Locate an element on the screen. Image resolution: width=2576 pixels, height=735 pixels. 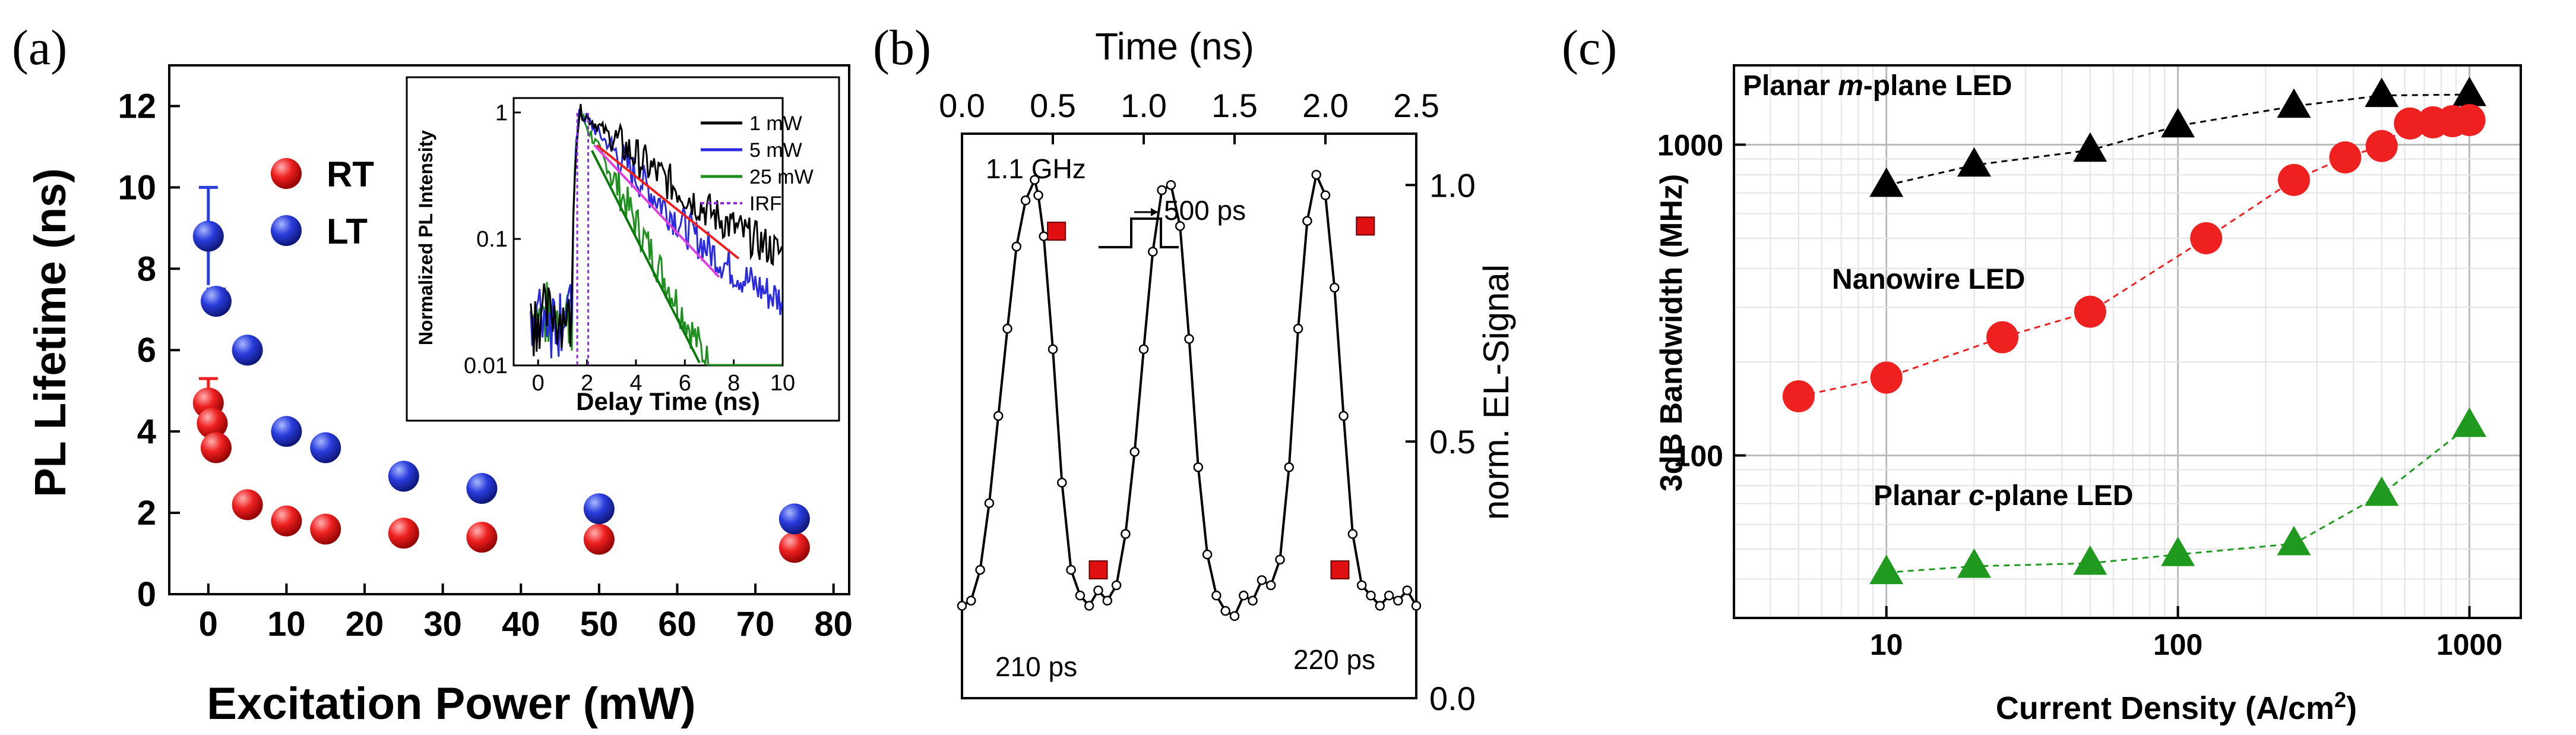
x-tick-label: 2.5 is located at coordinates (1416, 105).